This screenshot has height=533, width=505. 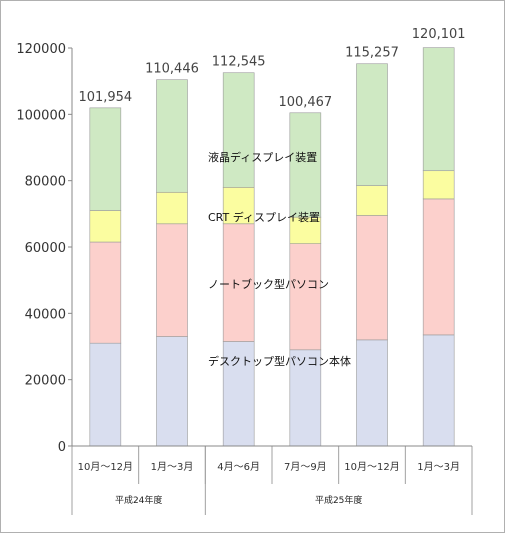 What do you see at coordinates (45, 381) in the screenshot?
I see `y-tick-label: 20000` at bounding box center [45, 381].